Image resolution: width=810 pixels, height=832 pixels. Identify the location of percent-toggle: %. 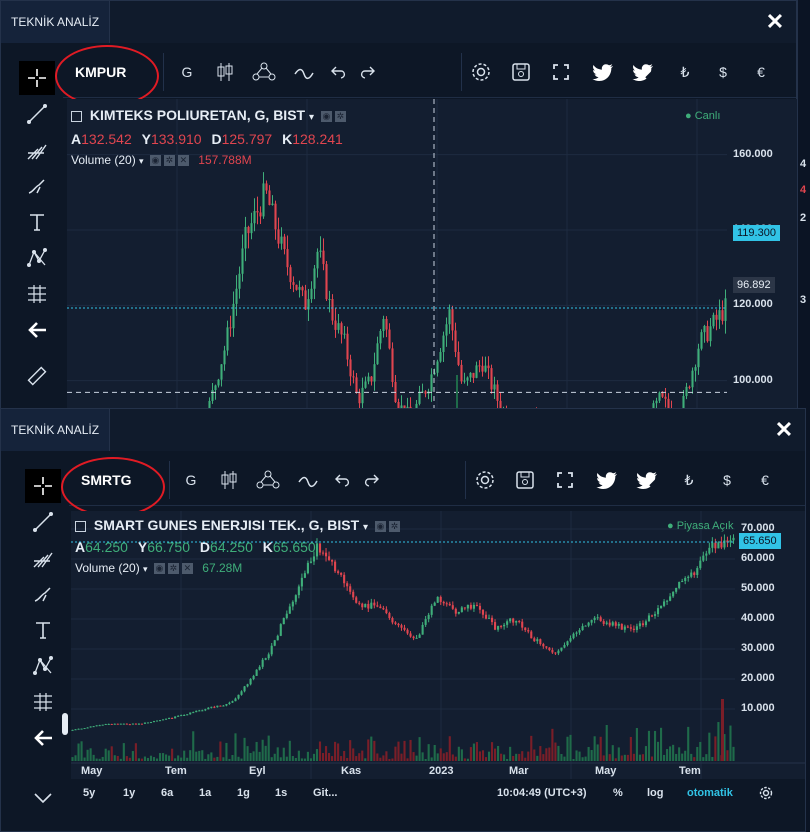
(618, 793).